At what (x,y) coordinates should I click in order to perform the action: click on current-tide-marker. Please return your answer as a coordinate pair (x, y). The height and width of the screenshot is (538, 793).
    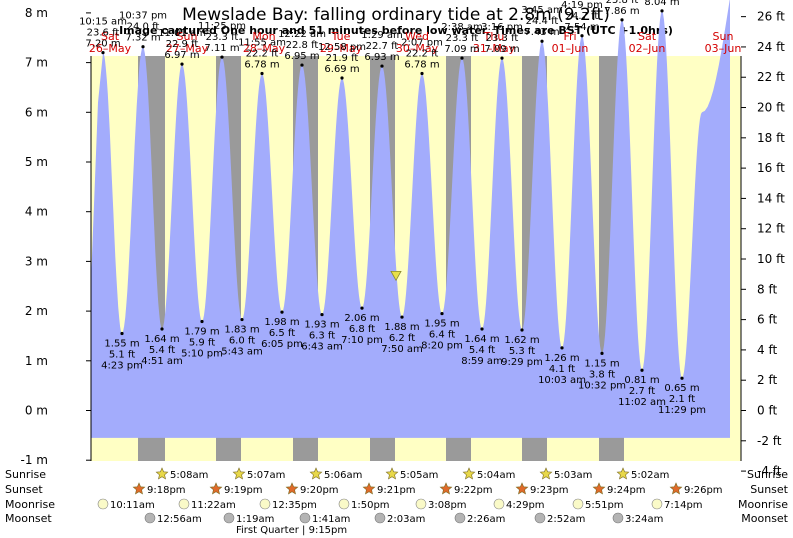
    Looking at the image, I should click on (396, 276).